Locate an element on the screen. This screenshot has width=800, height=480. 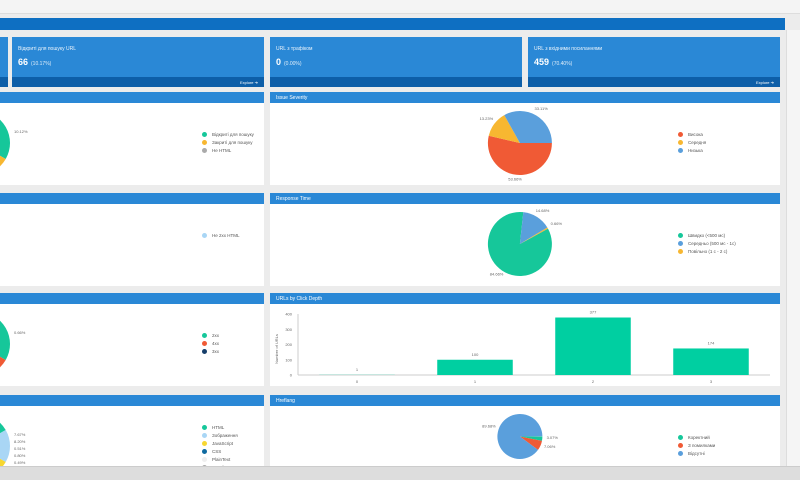
bar-value-label: 1 is located at coordinates (357, 369).